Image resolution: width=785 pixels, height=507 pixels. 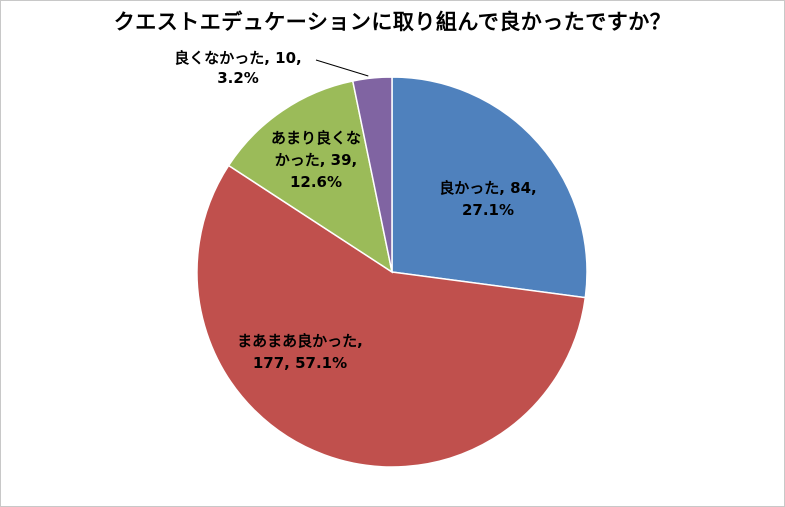 What do you see at coordinates (316, 160) in the screenshot?
I see `slice-label-2: あまり良くなかった, 39, 12.6%` at bounding box center [316, 160].